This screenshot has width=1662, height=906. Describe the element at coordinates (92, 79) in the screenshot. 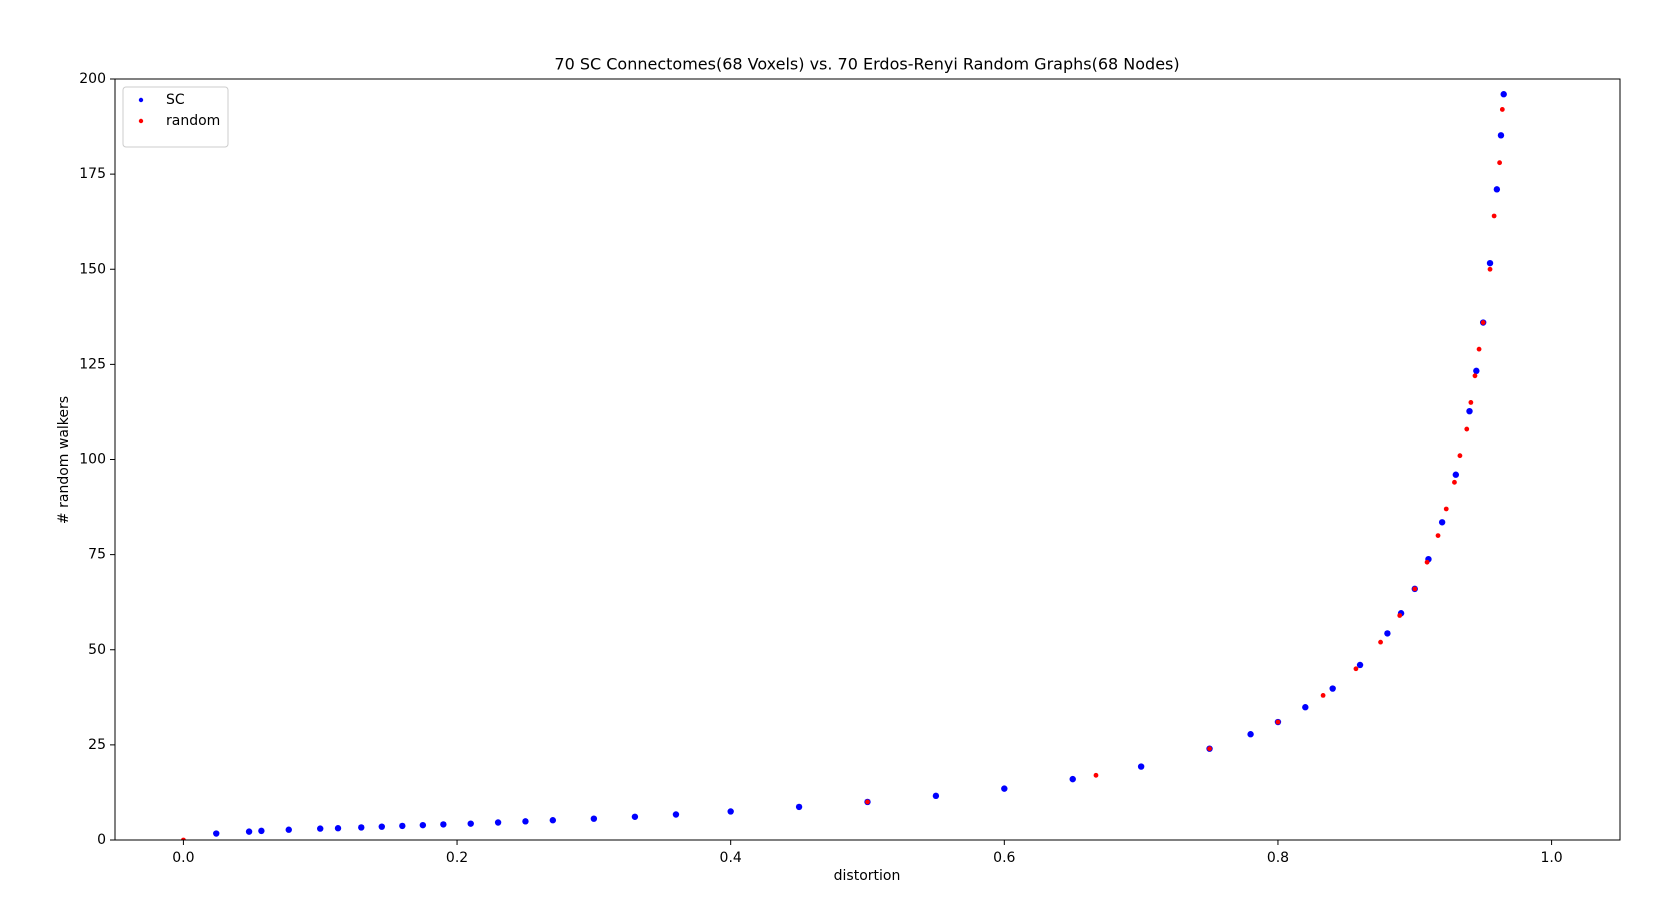

I see `y-tick-label: 200` at that location.